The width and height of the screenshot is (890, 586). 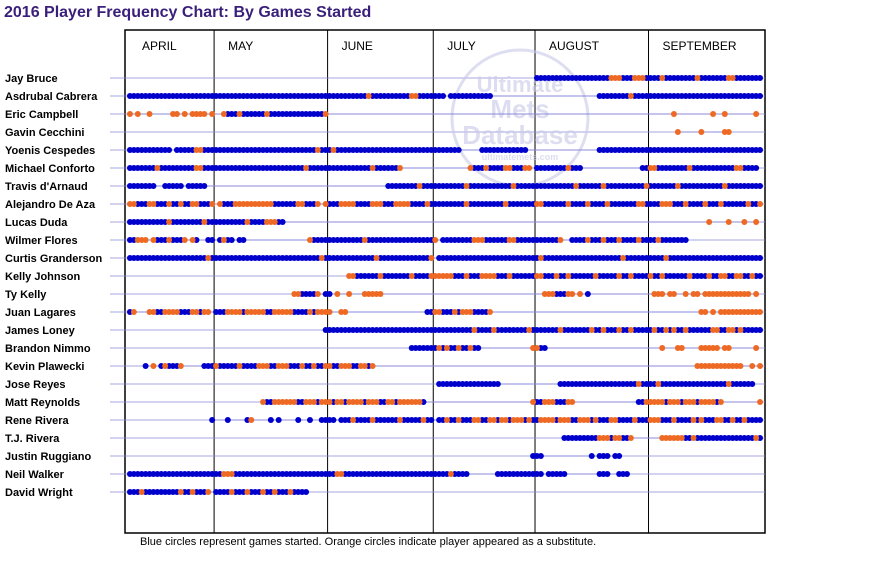 I want to click on month-label: JULY, so click(x=461, y=46).